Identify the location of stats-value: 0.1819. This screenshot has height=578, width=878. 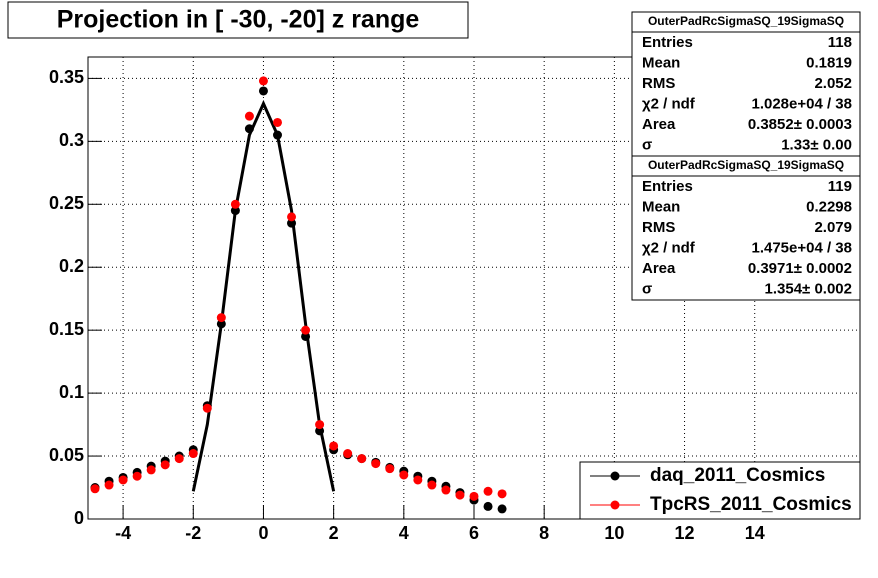
(829, 62).